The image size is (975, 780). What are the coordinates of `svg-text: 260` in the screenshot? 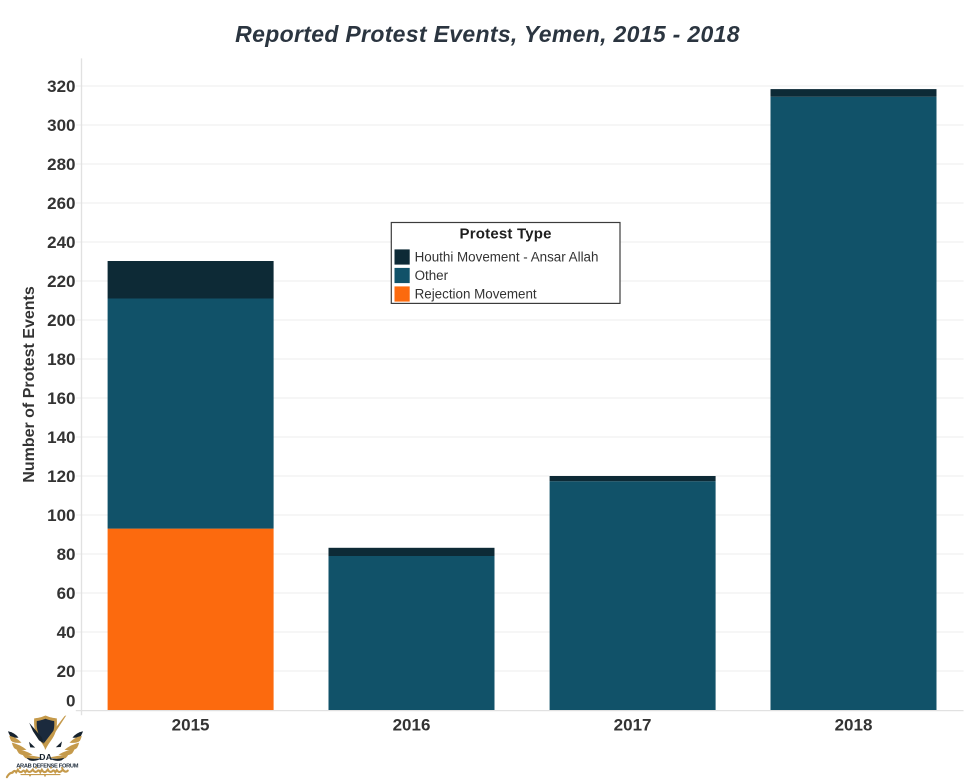 It's located at (61, 203).